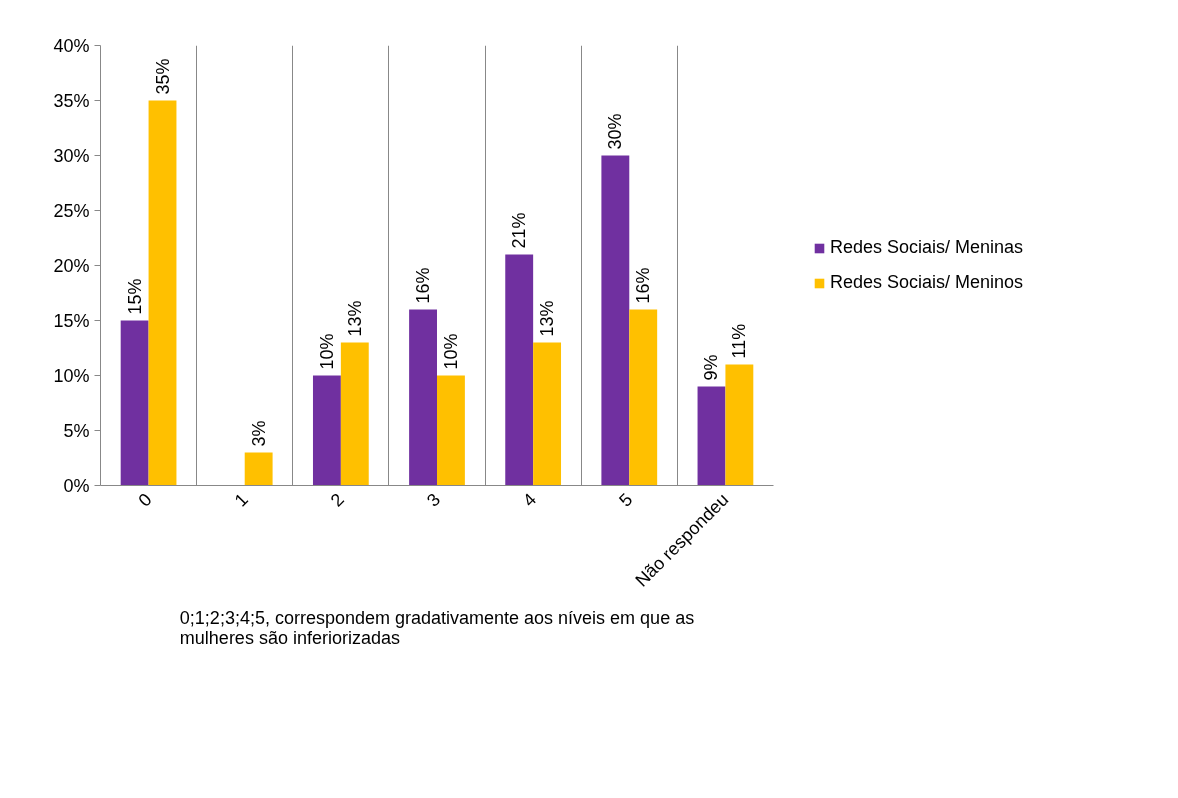 Image resolution: width=1178 pixels, height=798 pixels. What do you see at coordinates (433, 500) in the screenshot?
I see `x-tick-label: 3` at bounding box center [433, 500].